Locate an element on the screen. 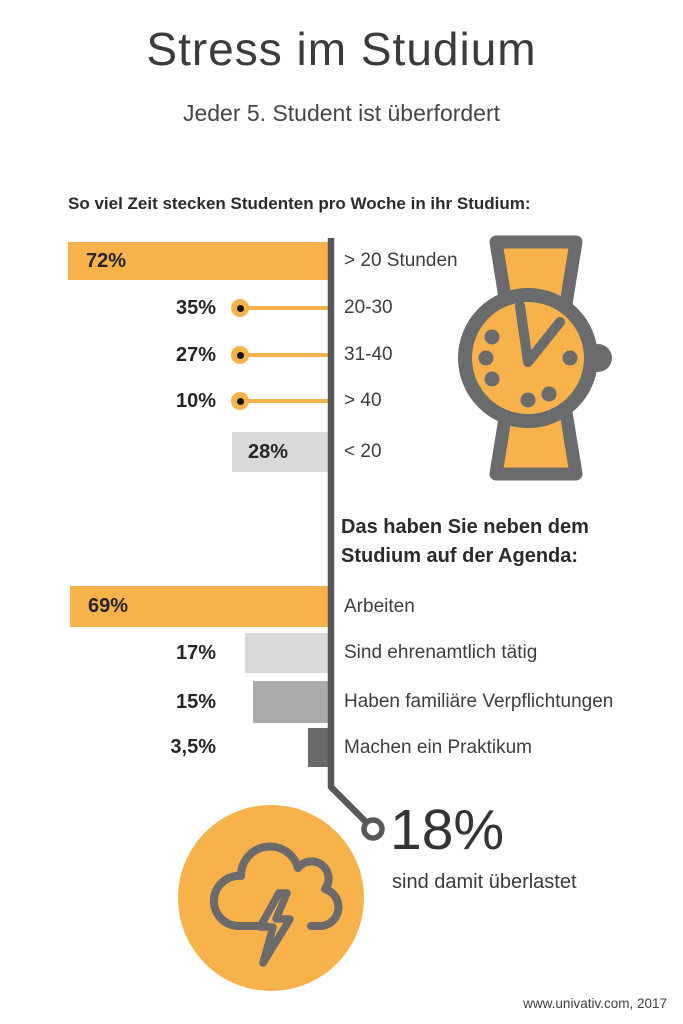  overload-value: 18% is located at coordinates (447, 830).